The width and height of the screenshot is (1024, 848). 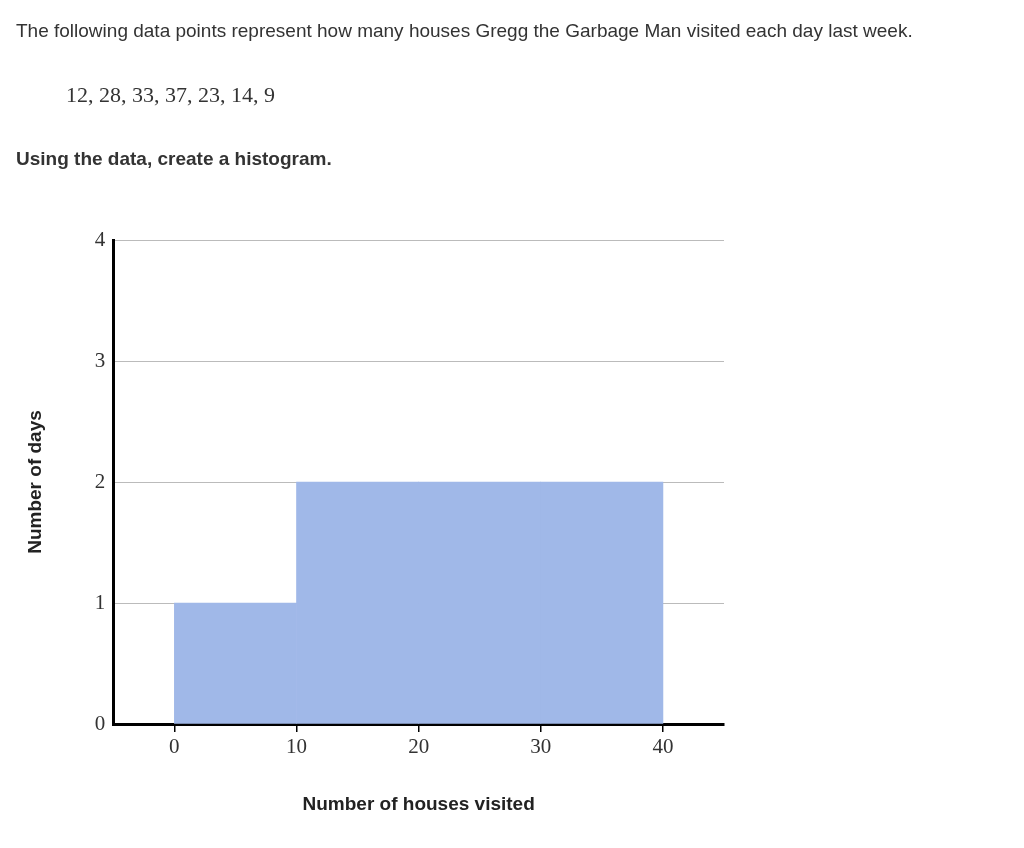 What do you see at coordinates (100, 359) in the screenshot?
I see `y-tick-label: 3` at bounding box center [100, 359].